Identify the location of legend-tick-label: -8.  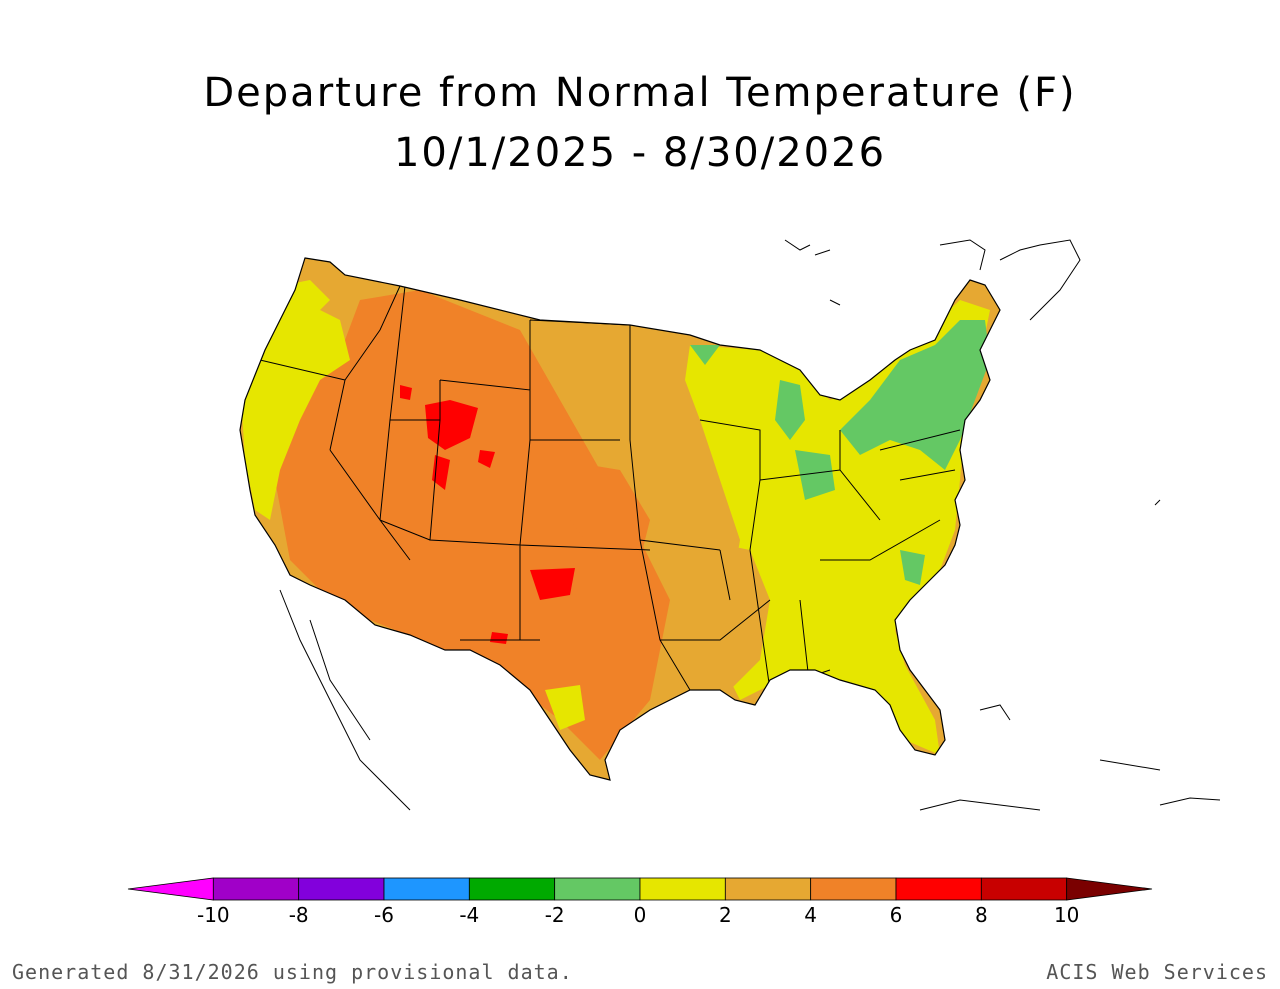
(299, 915).